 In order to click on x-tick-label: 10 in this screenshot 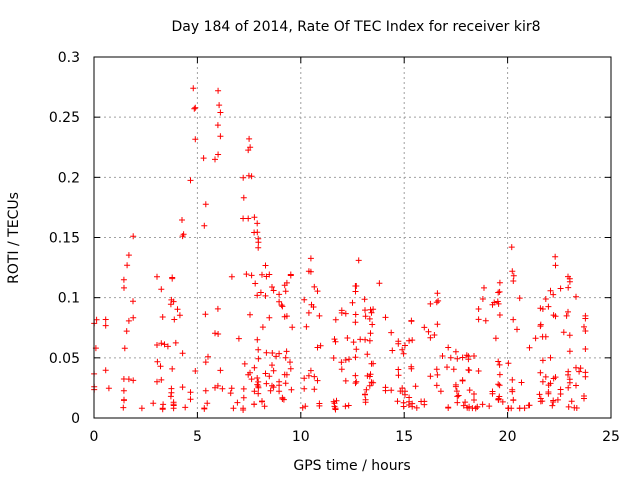, I will do `click(301, 437)`.